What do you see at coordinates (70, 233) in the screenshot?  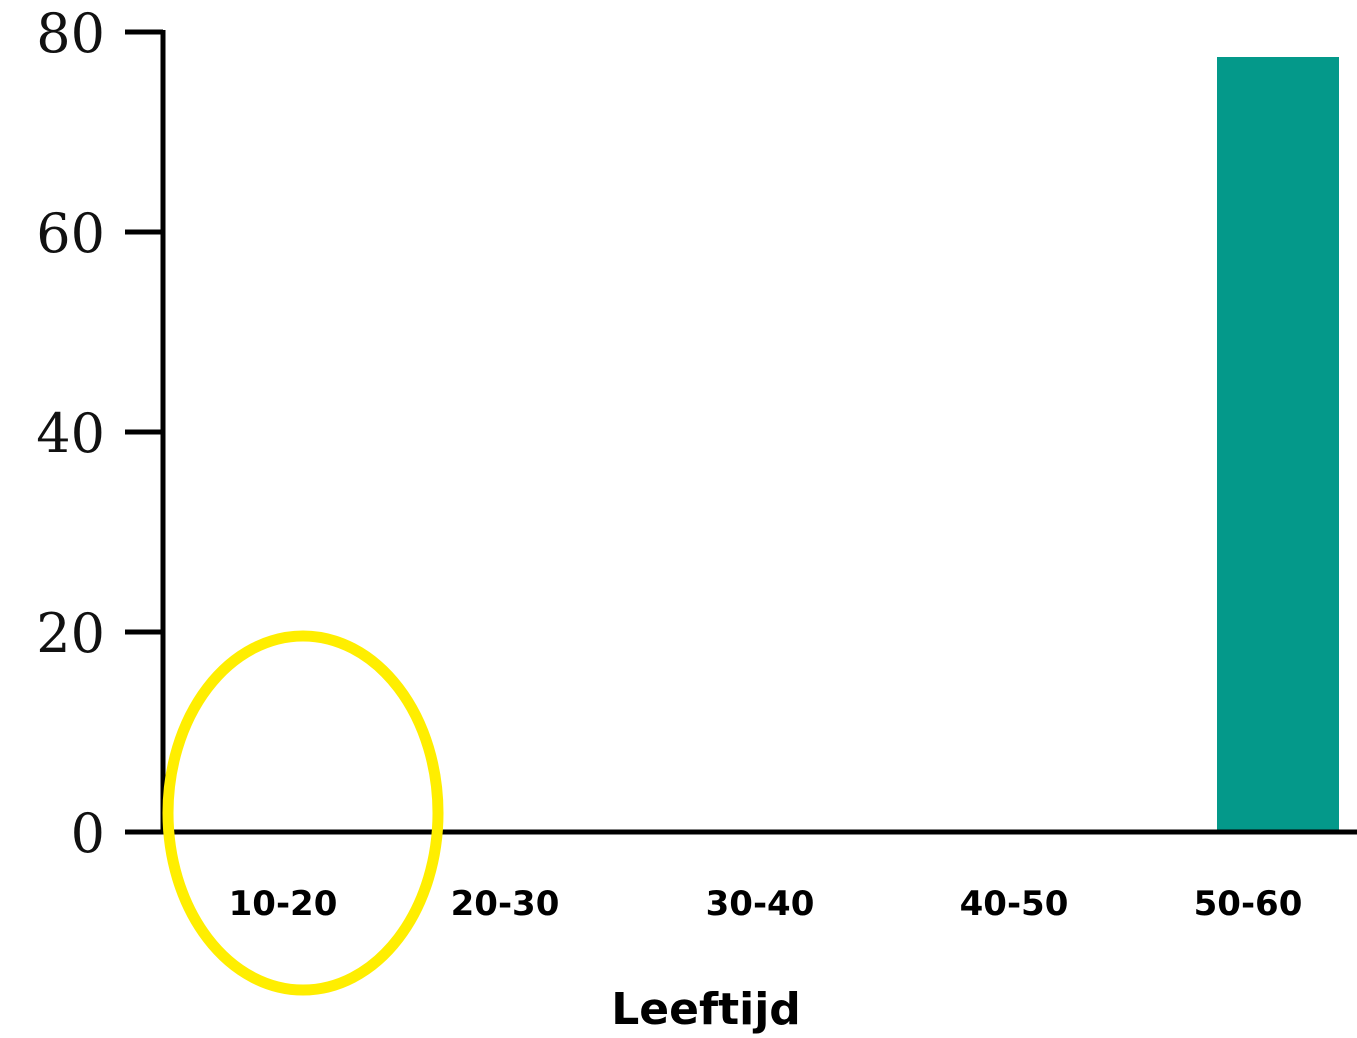 I see `y-tick-label: 60` at bounding box center [70, 233].